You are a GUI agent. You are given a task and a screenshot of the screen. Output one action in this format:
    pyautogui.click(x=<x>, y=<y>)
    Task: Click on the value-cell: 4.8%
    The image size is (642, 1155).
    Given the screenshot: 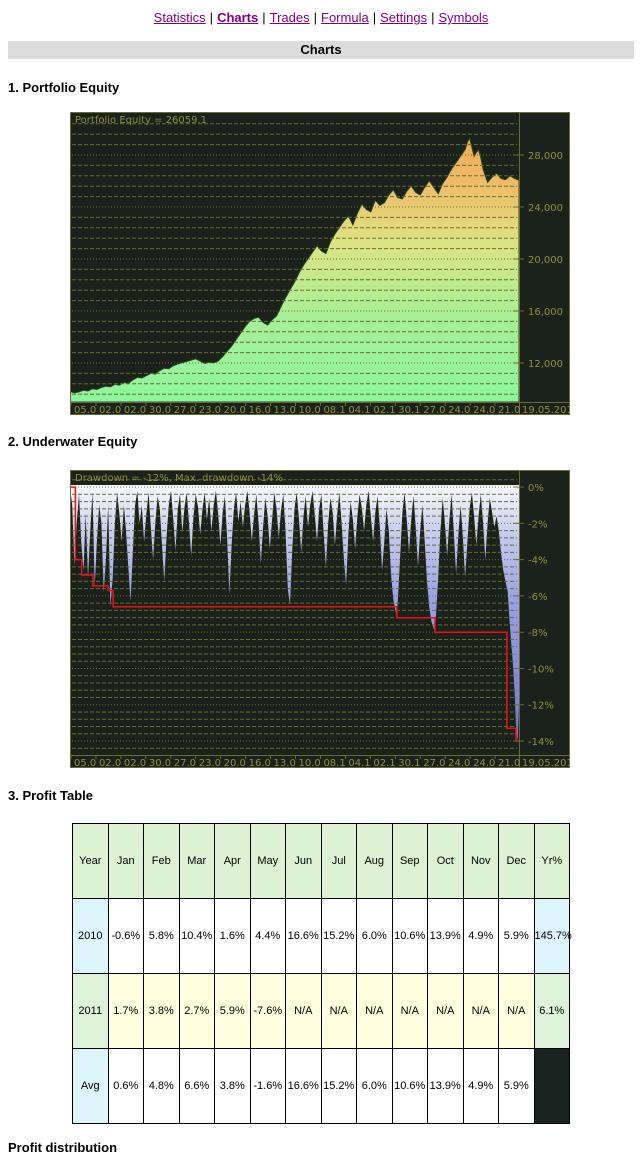 What is the action you would take?
    pyautogui.click(x=161, y=1086)
    